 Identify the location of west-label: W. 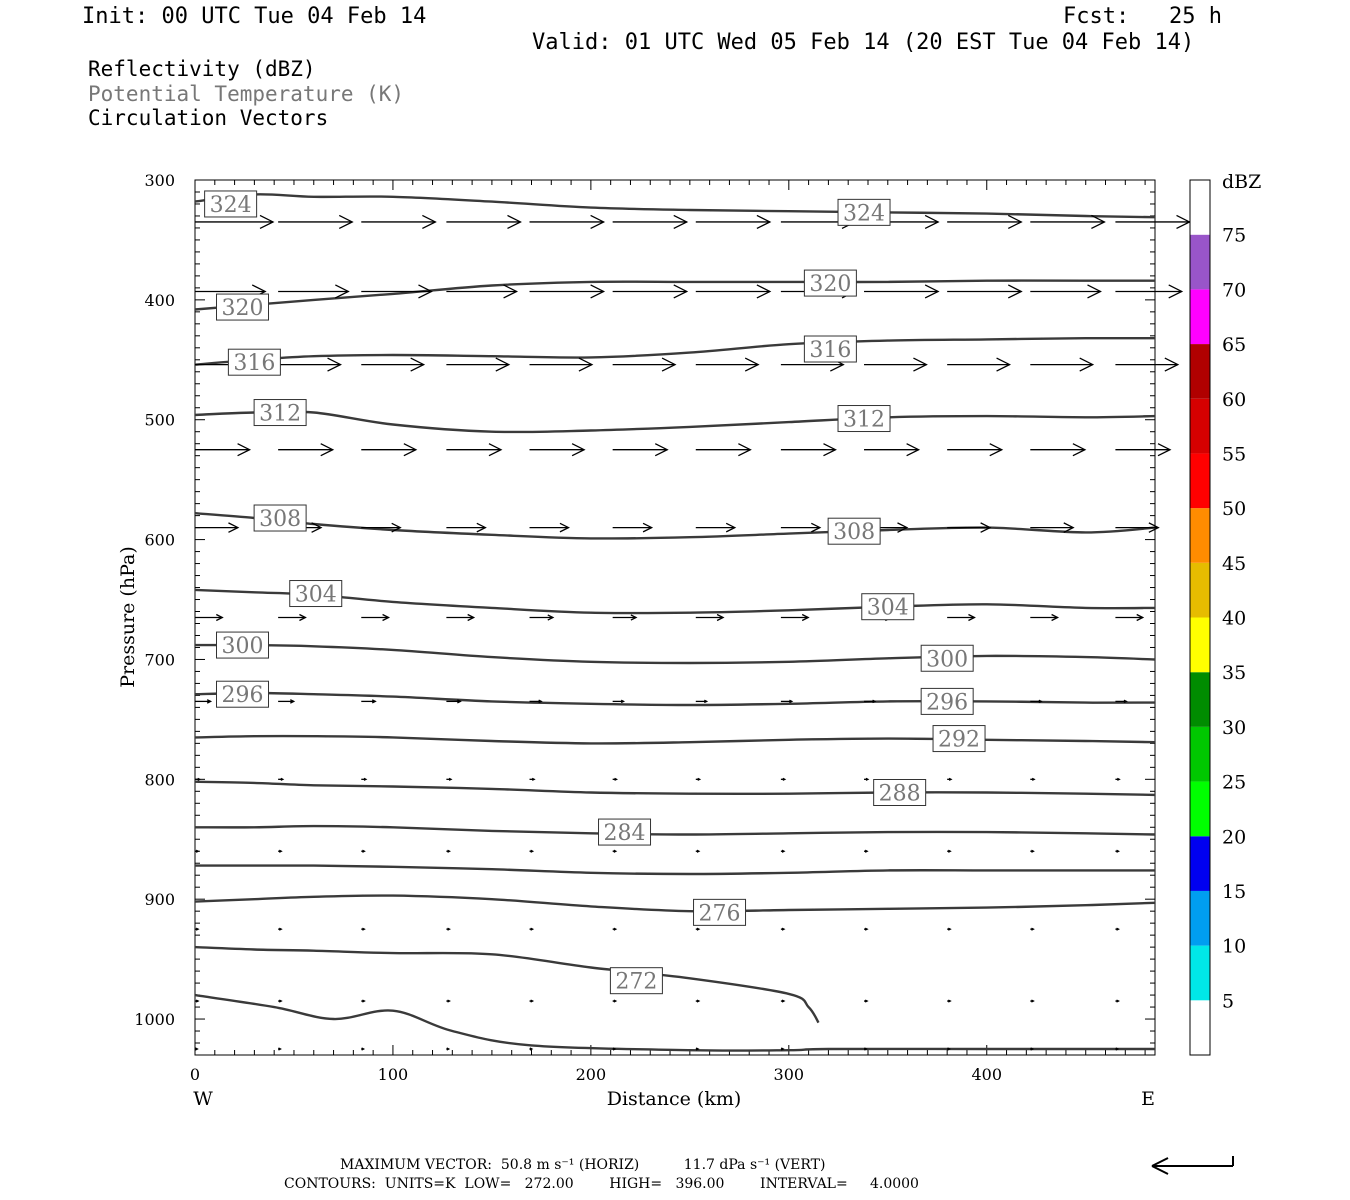
(203, 1099).